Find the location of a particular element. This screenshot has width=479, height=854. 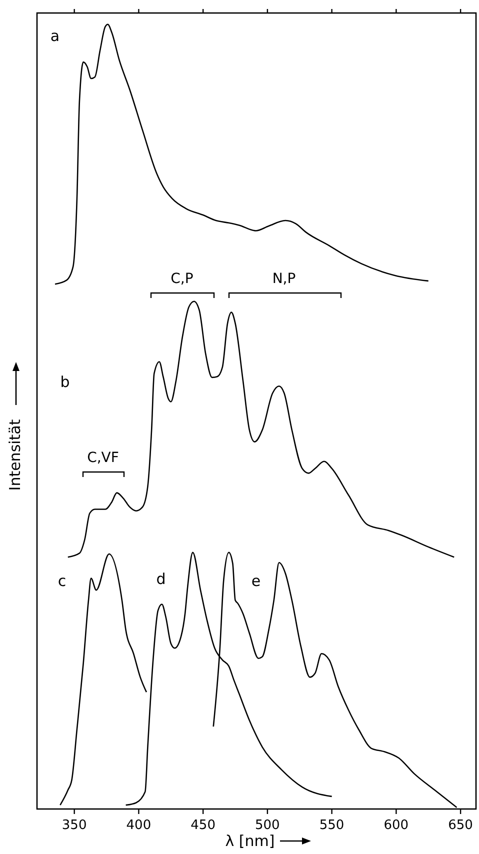

annotation: c is located at coordinates (62, 581).